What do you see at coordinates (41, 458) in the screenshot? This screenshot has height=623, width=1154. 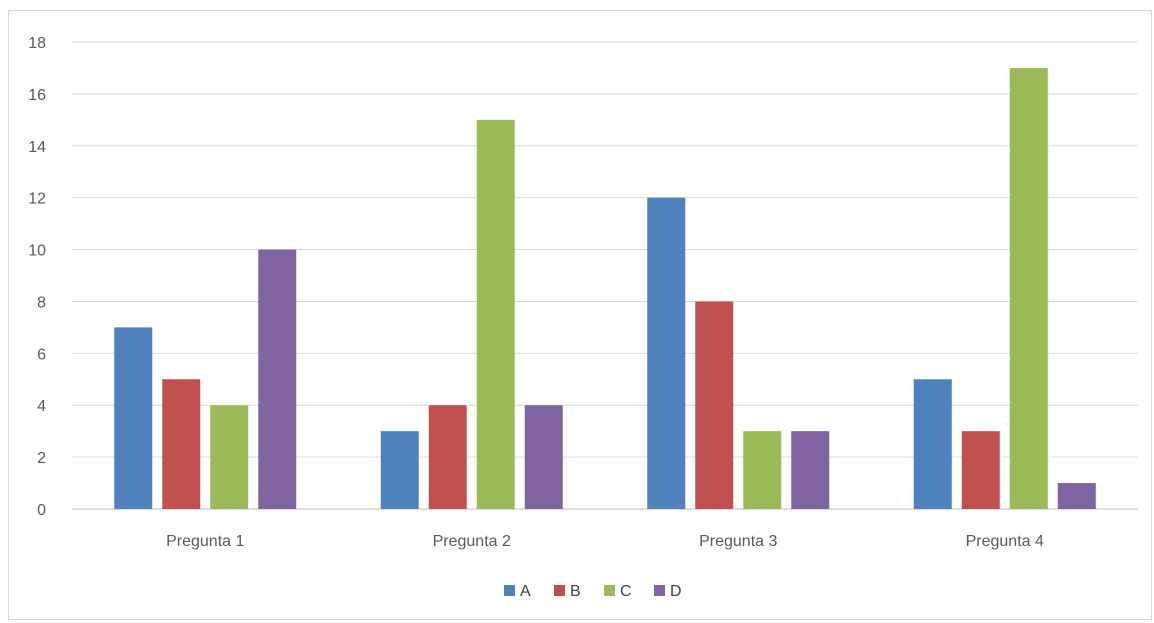 I see `y-tick-label: 2` at bounding box center [41, 458].